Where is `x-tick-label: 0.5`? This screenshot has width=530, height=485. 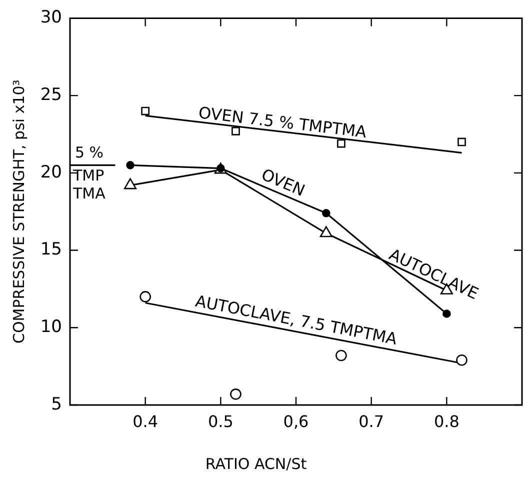 x-tick-label: 0.5 is located at coordinates (221, 421).